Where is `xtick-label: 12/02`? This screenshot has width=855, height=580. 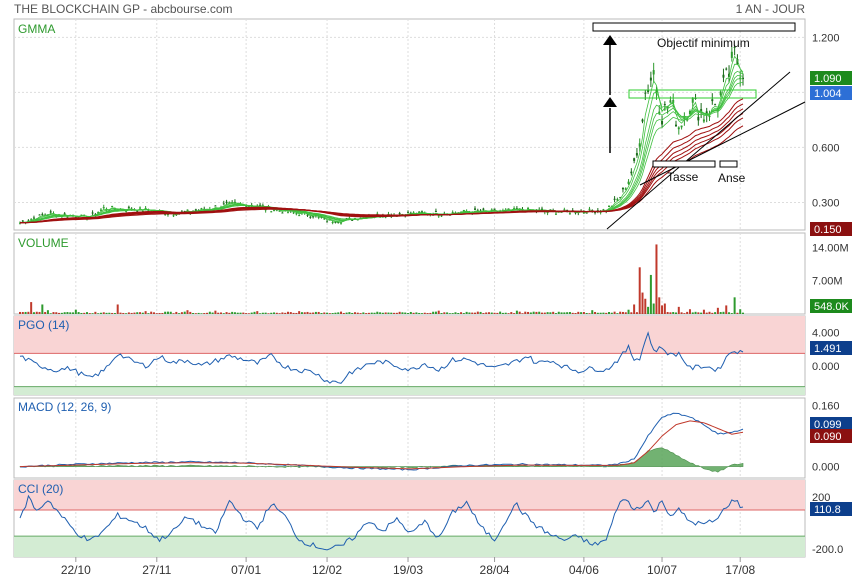
xtick-label: 12/02 is located at coordinates (327, 570).